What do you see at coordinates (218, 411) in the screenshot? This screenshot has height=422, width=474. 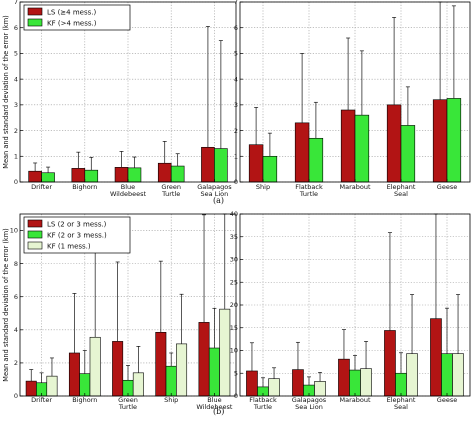 I see `panel-label-b: (b)` at bounding box center [218, 411].